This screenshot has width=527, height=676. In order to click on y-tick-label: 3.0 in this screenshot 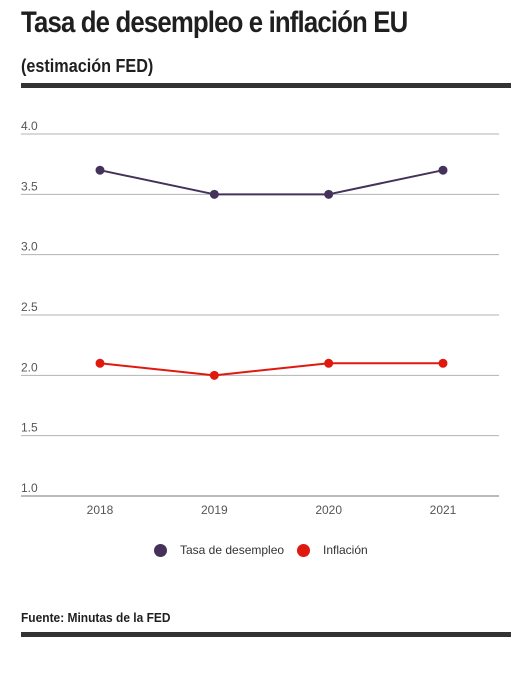, I will do `click(29, 247)`.